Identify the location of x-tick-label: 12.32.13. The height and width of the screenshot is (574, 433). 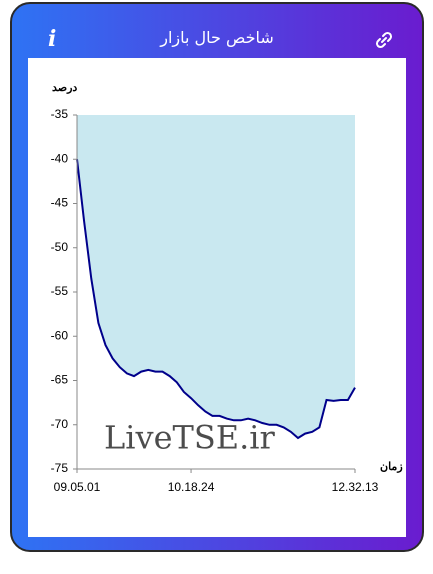
(355, 487).